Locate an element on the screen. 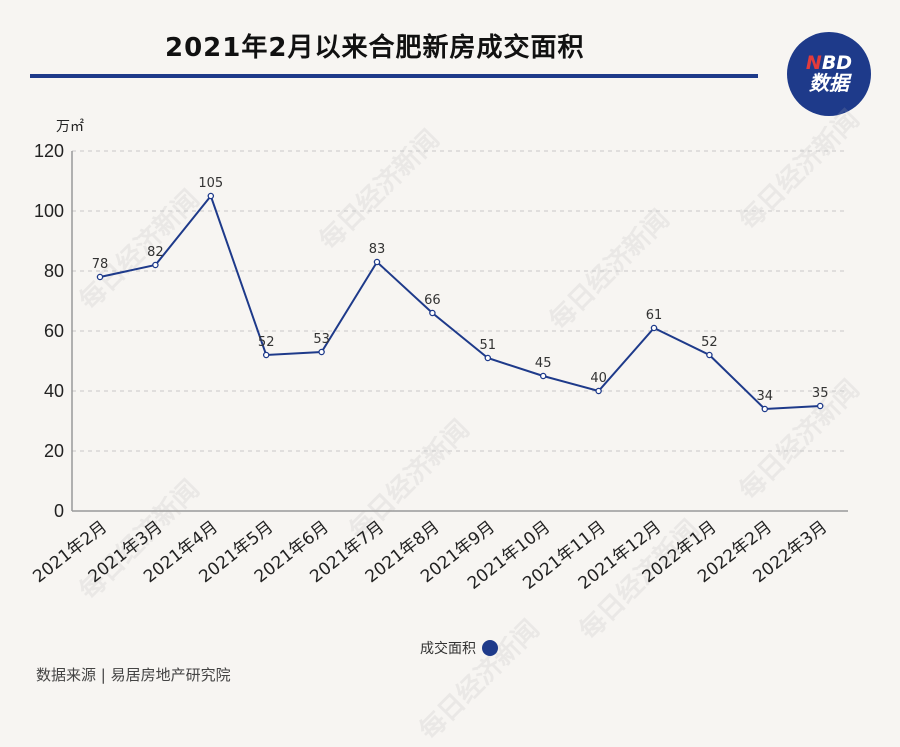 The height and width of the screenshot is (747, 900). data-label: 61 is located at coordinates (654, 315).